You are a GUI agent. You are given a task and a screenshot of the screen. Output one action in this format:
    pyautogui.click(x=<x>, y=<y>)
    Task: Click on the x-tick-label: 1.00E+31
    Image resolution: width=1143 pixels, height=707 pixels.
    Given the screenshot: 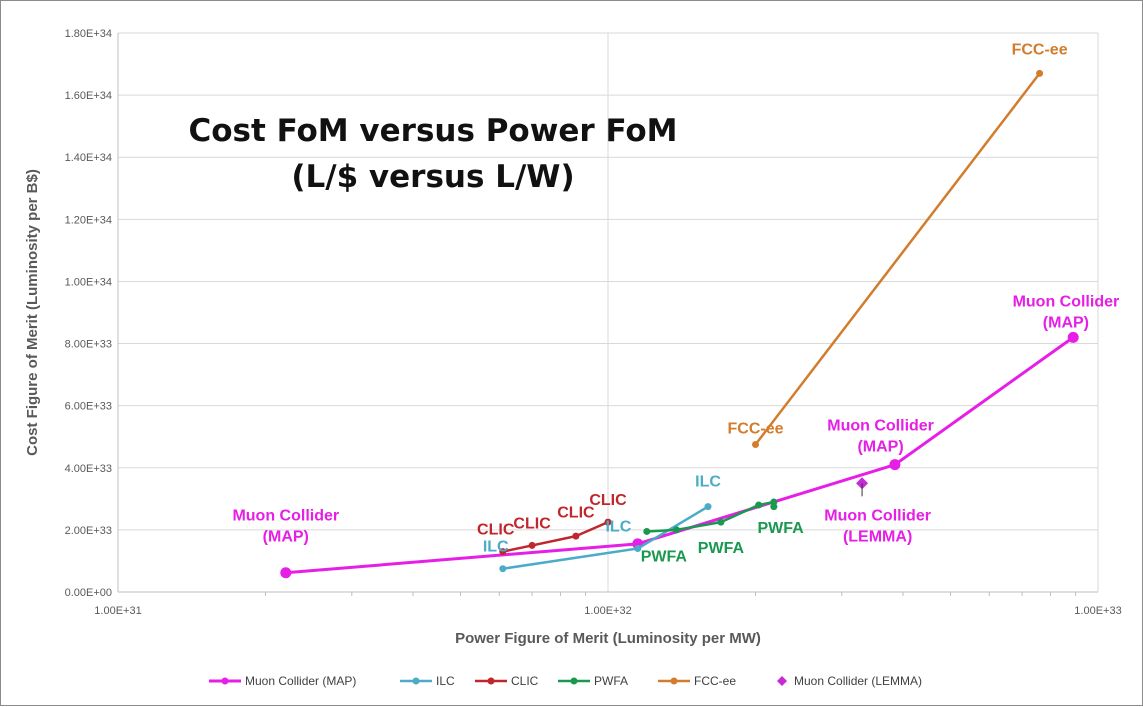 What is the action you would take?
    pyautogui.click(x=117, y=611)
    